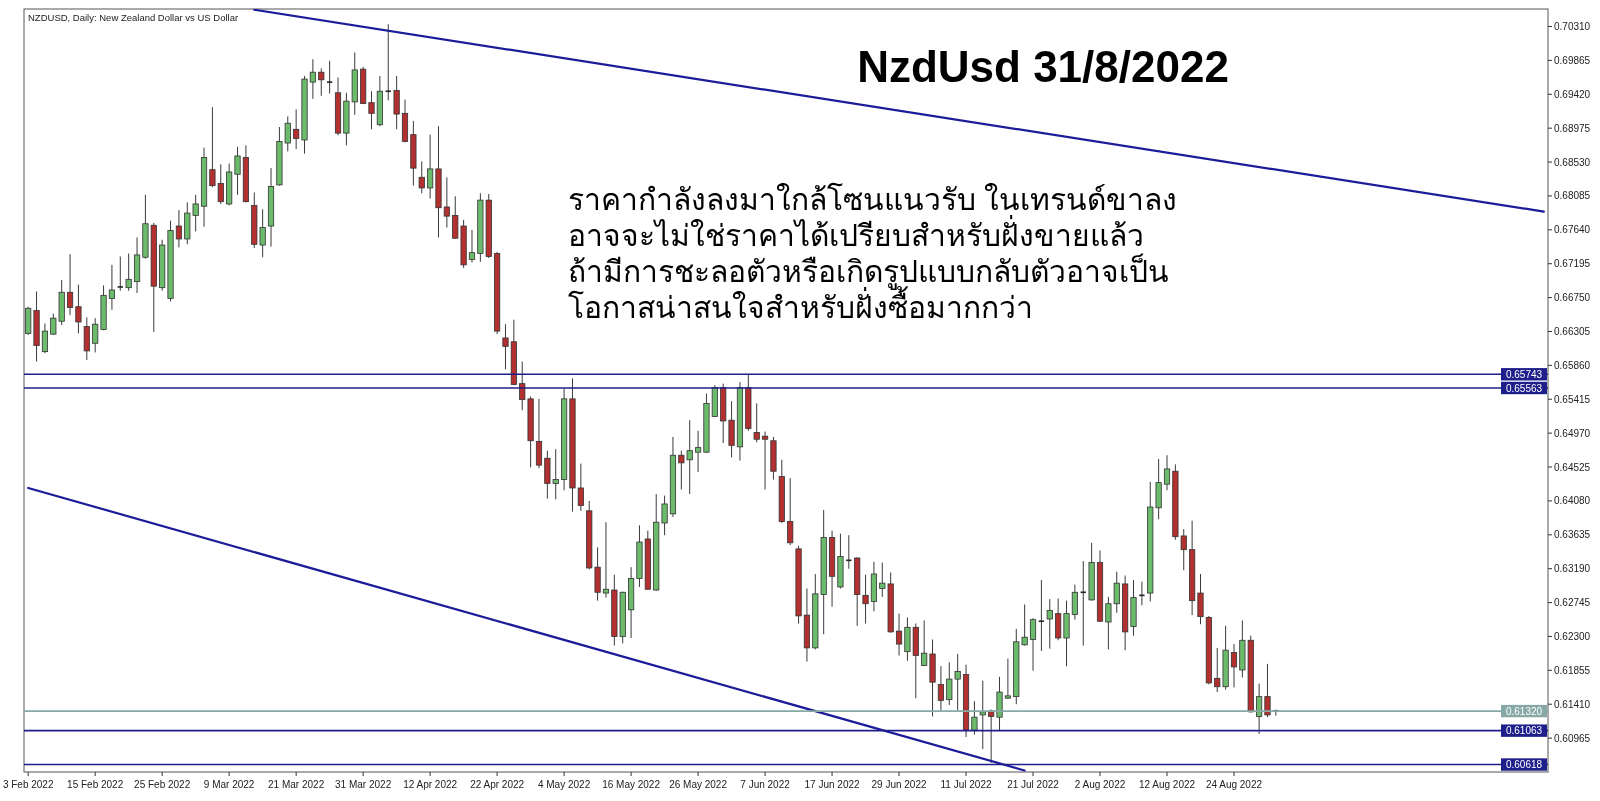 Image resolution: width=1600 pixels, height=801 pixels. Describe the element at coordinates (1572, 94) in the screenshot. I see `y-tick-label: 0.69420` at that location.